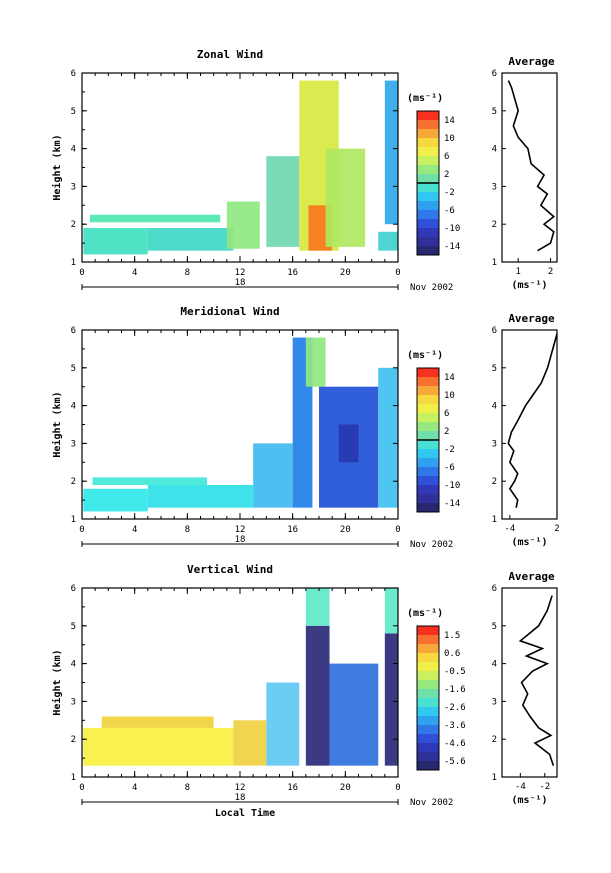 This screenshot has width=611, height=873. Describe the element at coordinates (449, 450) in the screenshot. I see `colorbar-label: -2` at that location.